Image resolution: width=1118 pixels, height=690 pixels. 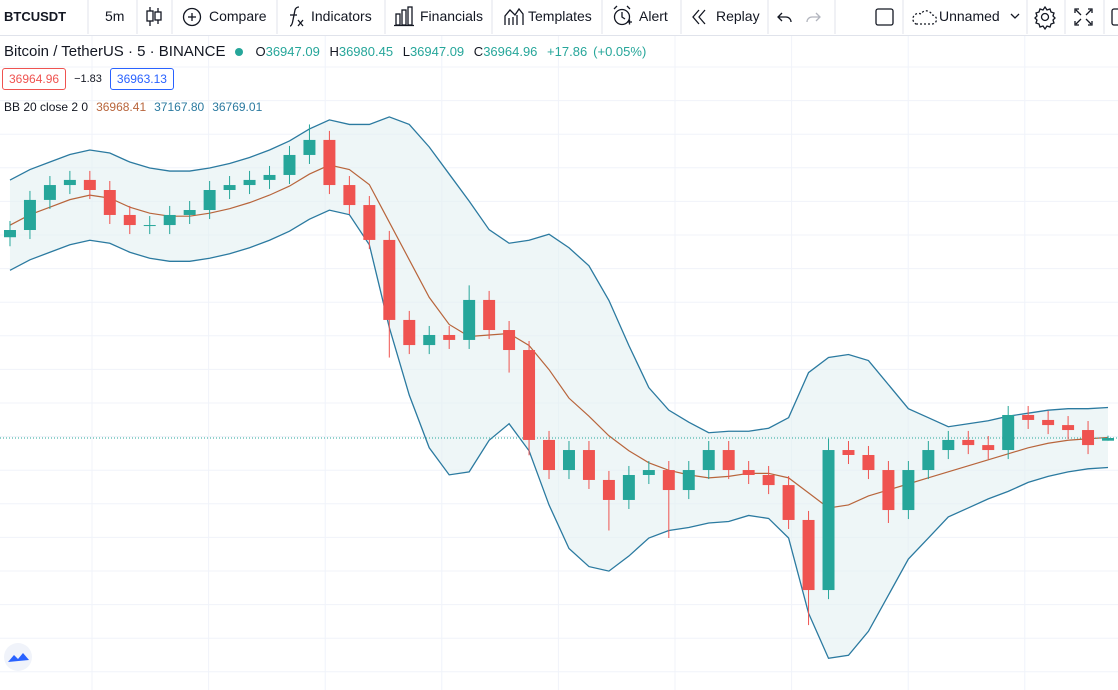 What do you see at coordinates (141, 79) in the screenshot?
I see `buy-price: 36963.13` at bounding box center [141, 79].